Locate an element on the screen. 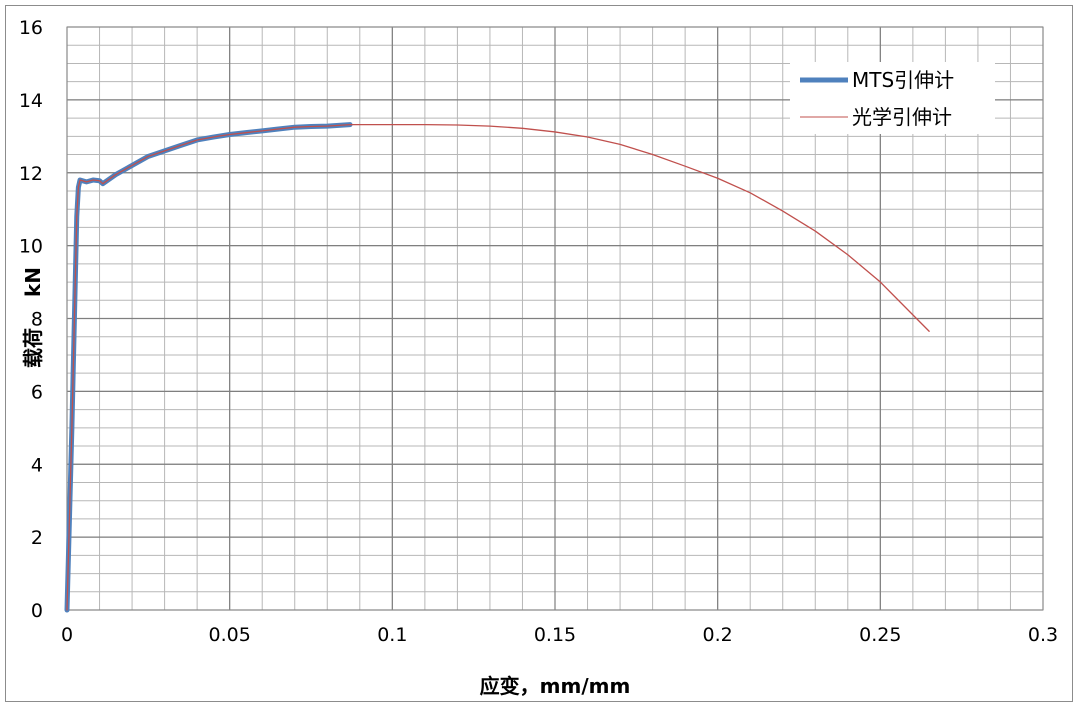 This screenshot has height=711, width=1080. legend-label-optical: 光学引伸计 is located at coordinates (902, 117).